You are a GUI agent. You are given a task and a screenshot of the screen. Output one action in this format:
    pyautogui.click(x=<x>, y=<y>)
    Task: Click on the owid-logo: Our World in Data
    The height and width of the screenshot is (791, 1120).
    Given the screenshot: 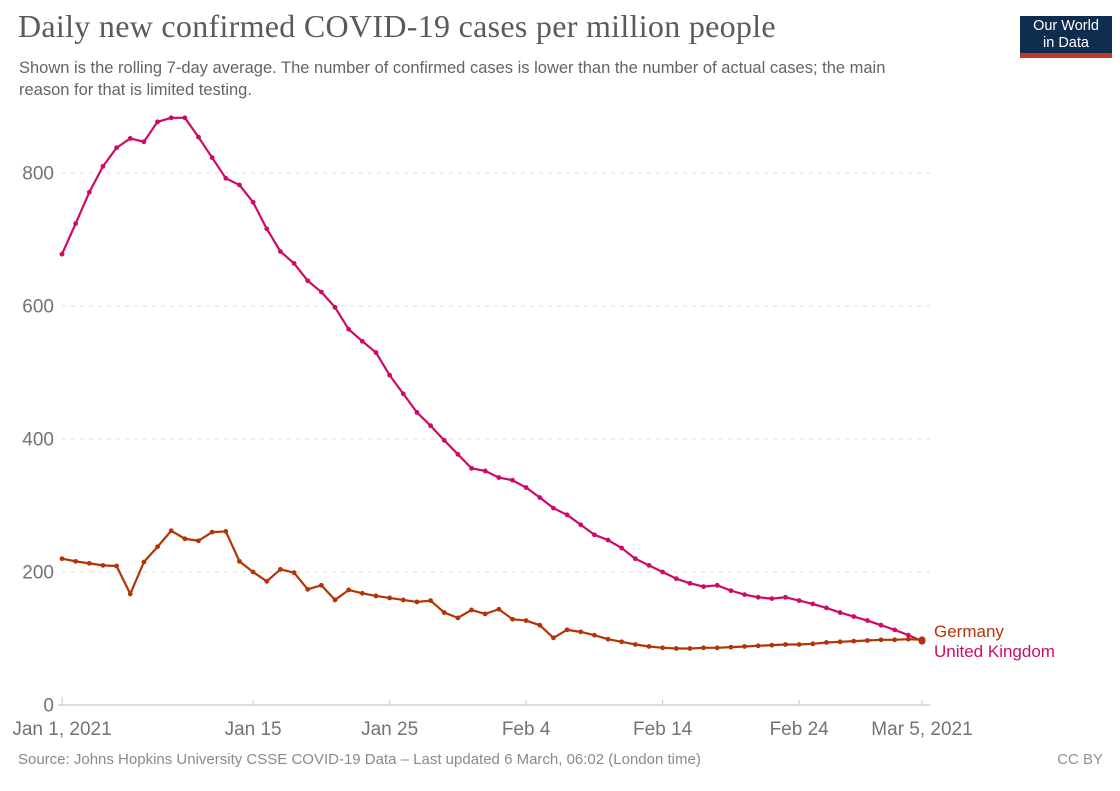 What is the action you would take?
    pyautogui.click(x=1066, y=37)
    